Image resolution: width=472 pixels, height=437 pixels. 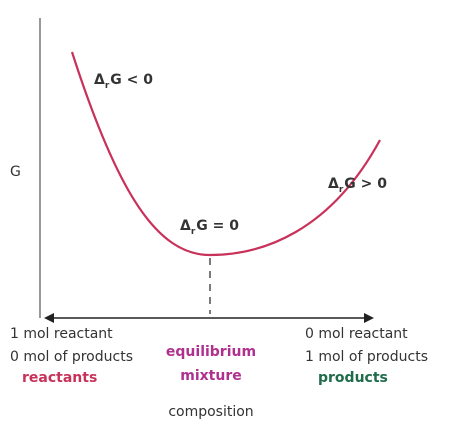 I want to click on curve-label: ΔrG < 0, so click(x=123, y=81).